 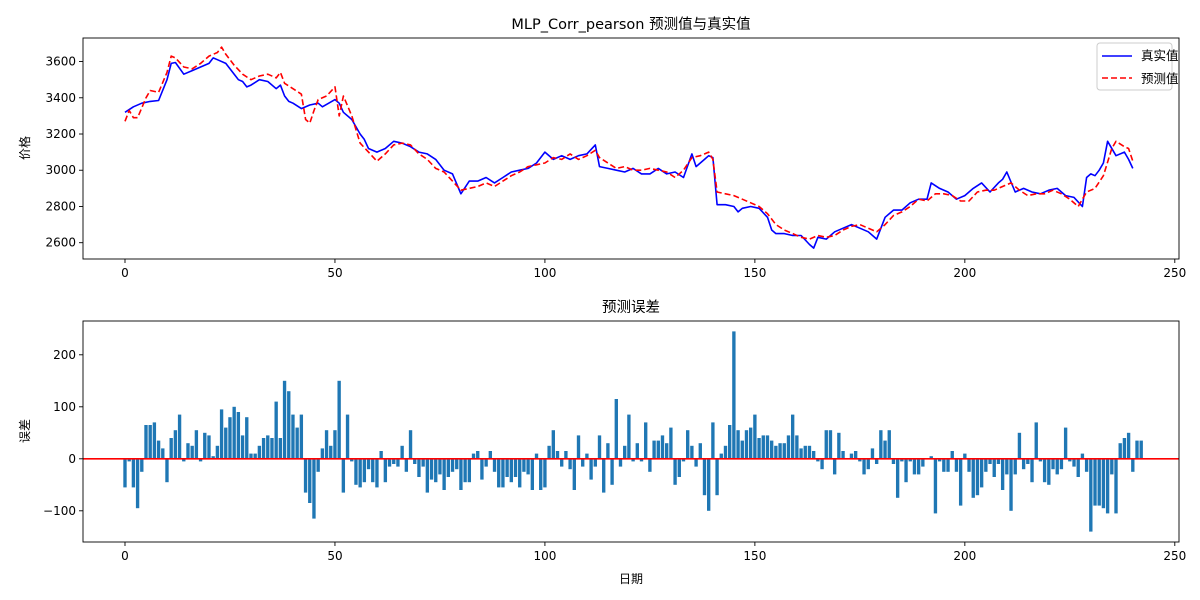 What do you see at coordinates (60, 206) in the screenshot?
I see `line-chart-y-tick-label: 2800` at bounding box center [60, 206].